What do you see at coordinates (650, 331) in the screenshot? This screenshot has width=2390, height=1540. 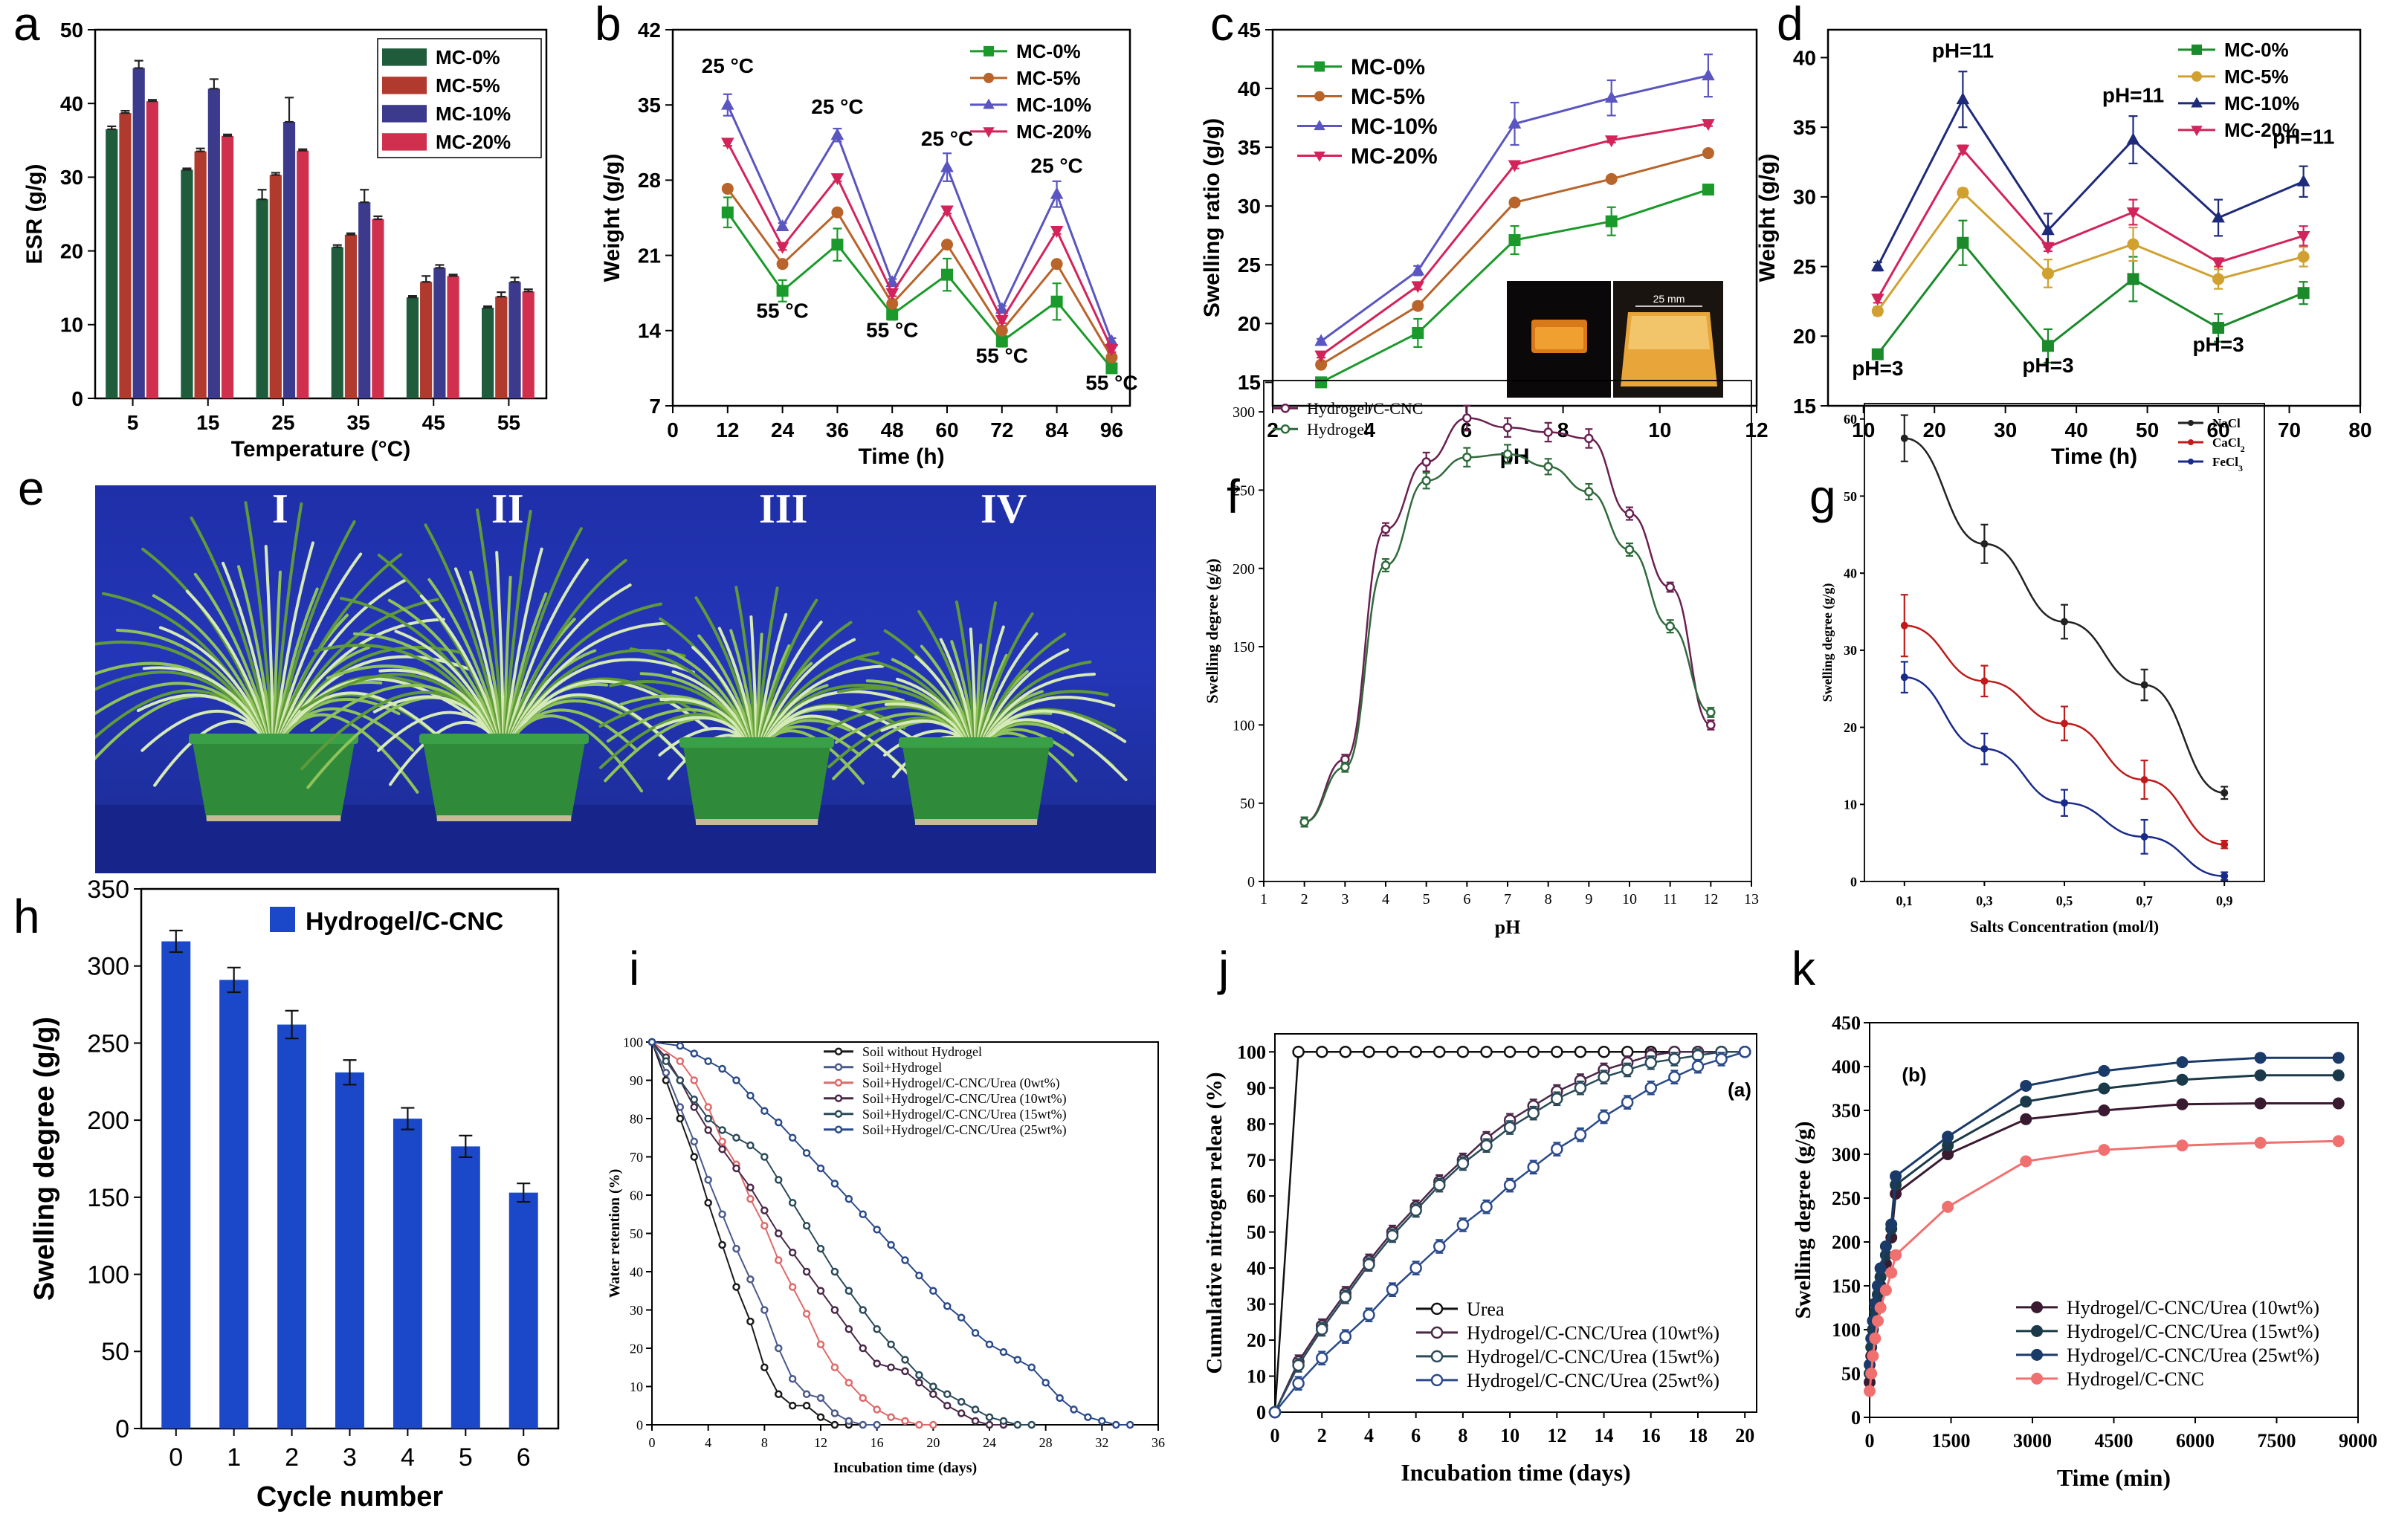 I see `y-tick-label: 14` at bounding box center [650, 331].